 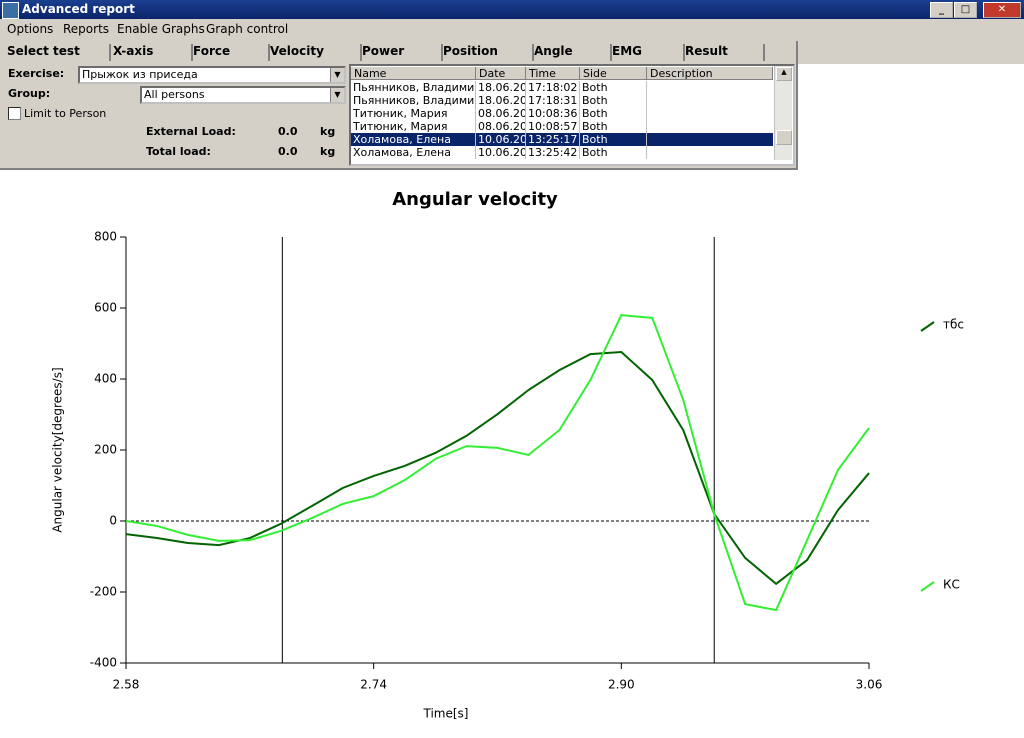 What do you see at coordinates (512, 30) in the screenshot?
I see `menu-bar: Options Reports Enable Graphs Graph control` at bounding box center [512, 30].